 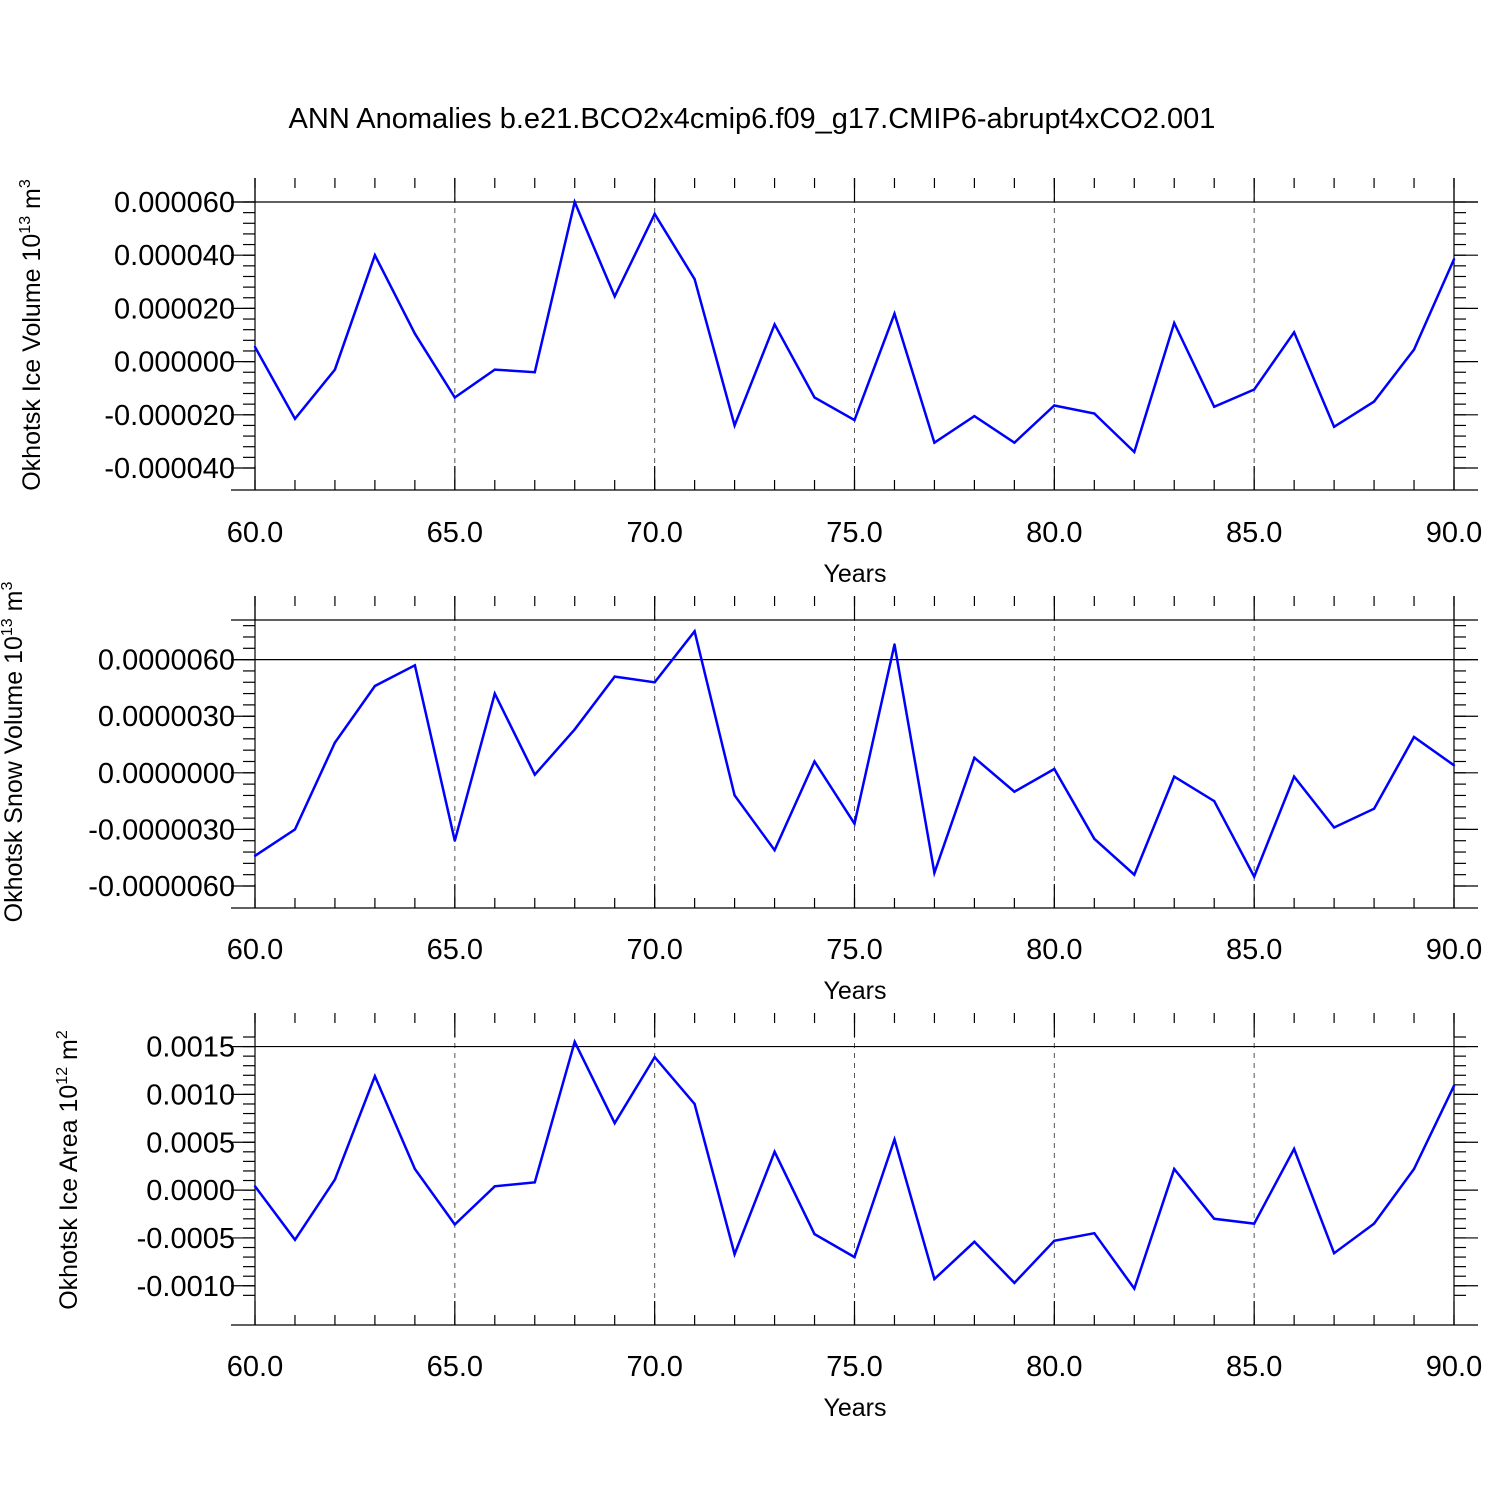 What do you see at coordinates (654, 533) in the screenshot?
I see `x-tick-label: 70.0` at bounding box center [654, 533].